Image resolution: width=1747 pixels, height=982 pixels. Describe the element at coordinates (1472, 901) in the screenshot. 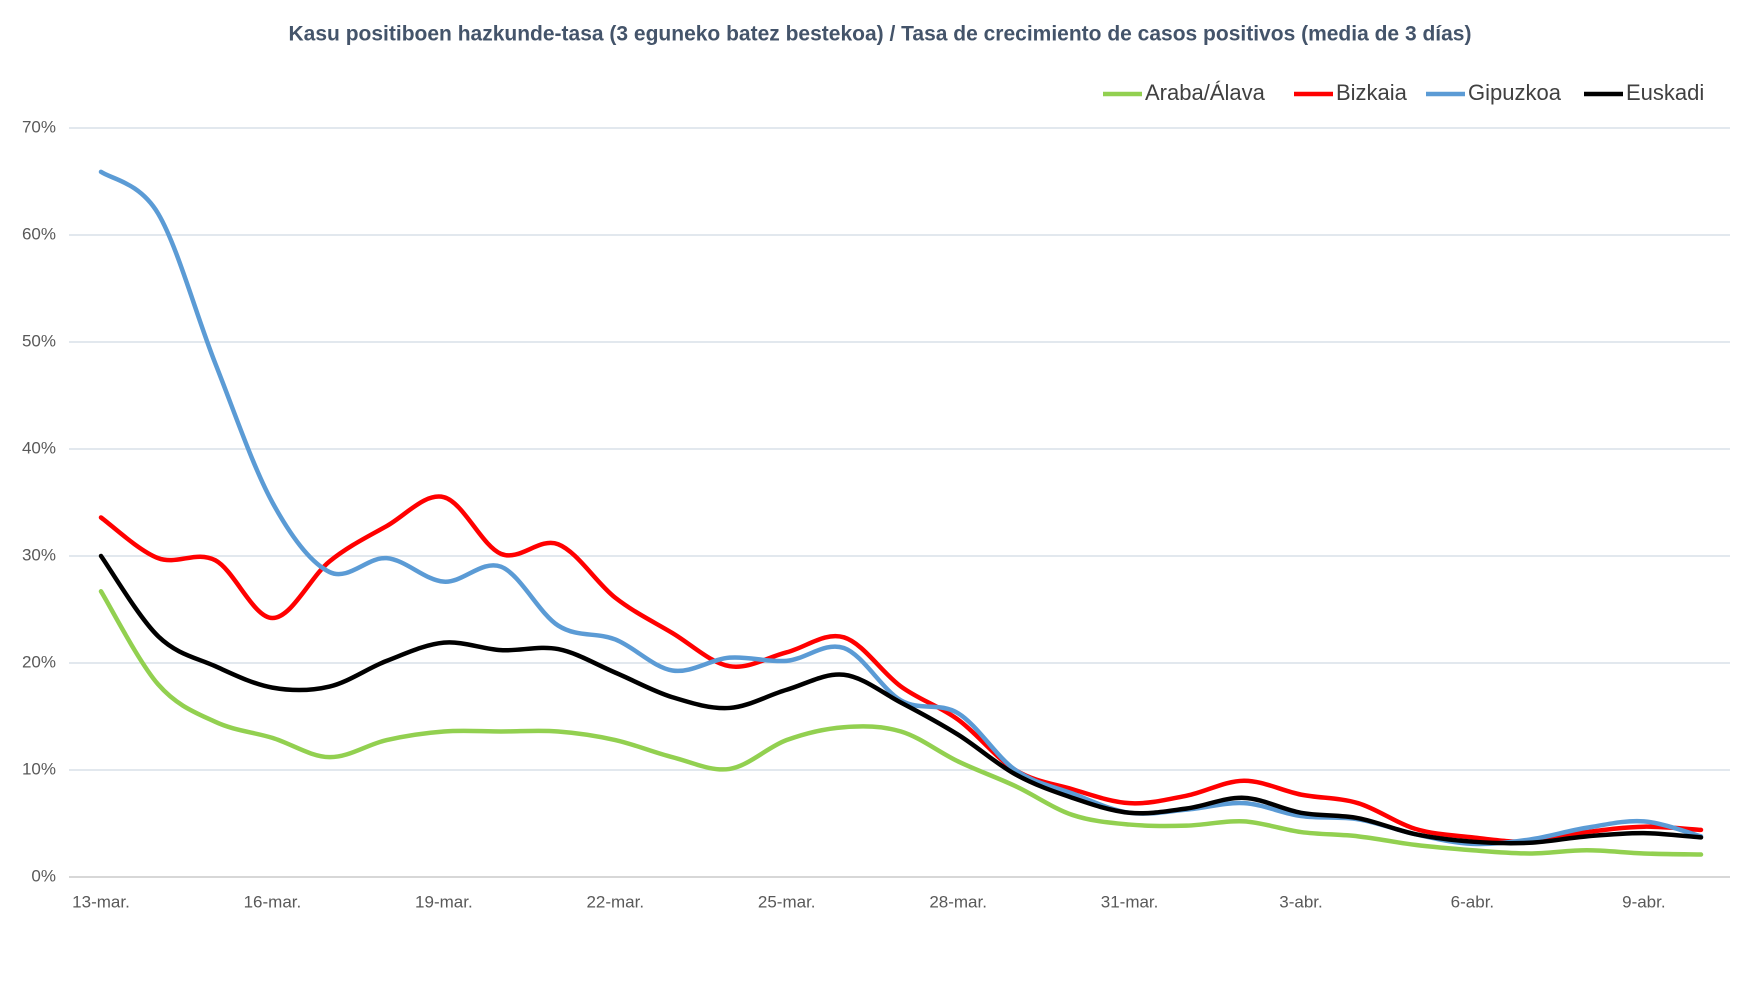

I see `x-tick-label: 6-abr.` at that location.